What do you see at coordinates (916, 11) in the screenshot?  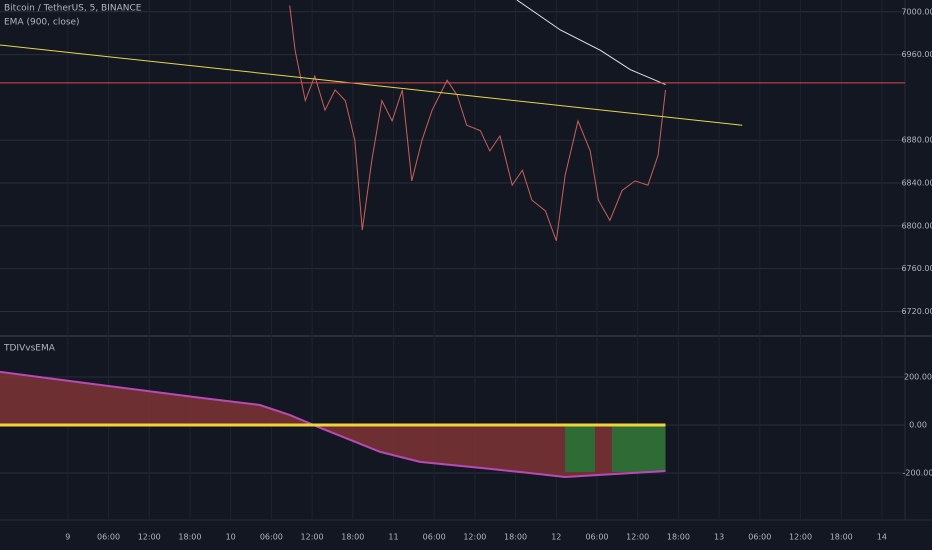 I see `y-tick-label: 7000.00` at bounding box center [916, 11].